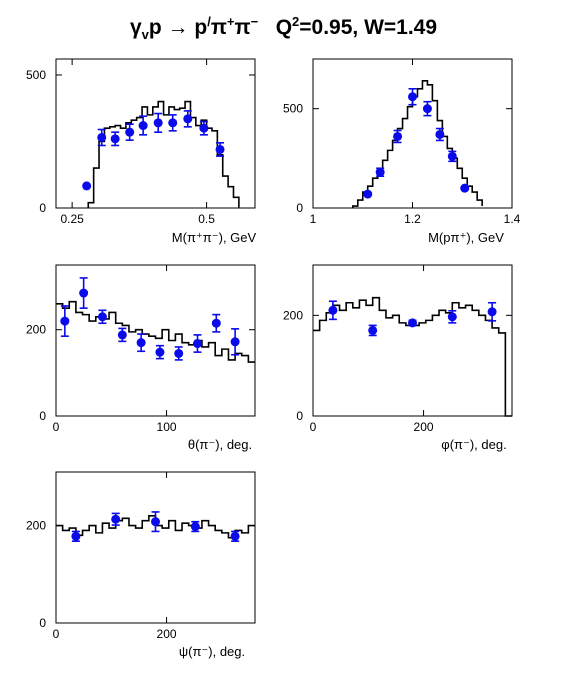 The width and height of the screenshot is (567, 680). Describe the element at coordinates (512, 219) in the screenshot. I see `x-tick-label: 1.4` at that location.